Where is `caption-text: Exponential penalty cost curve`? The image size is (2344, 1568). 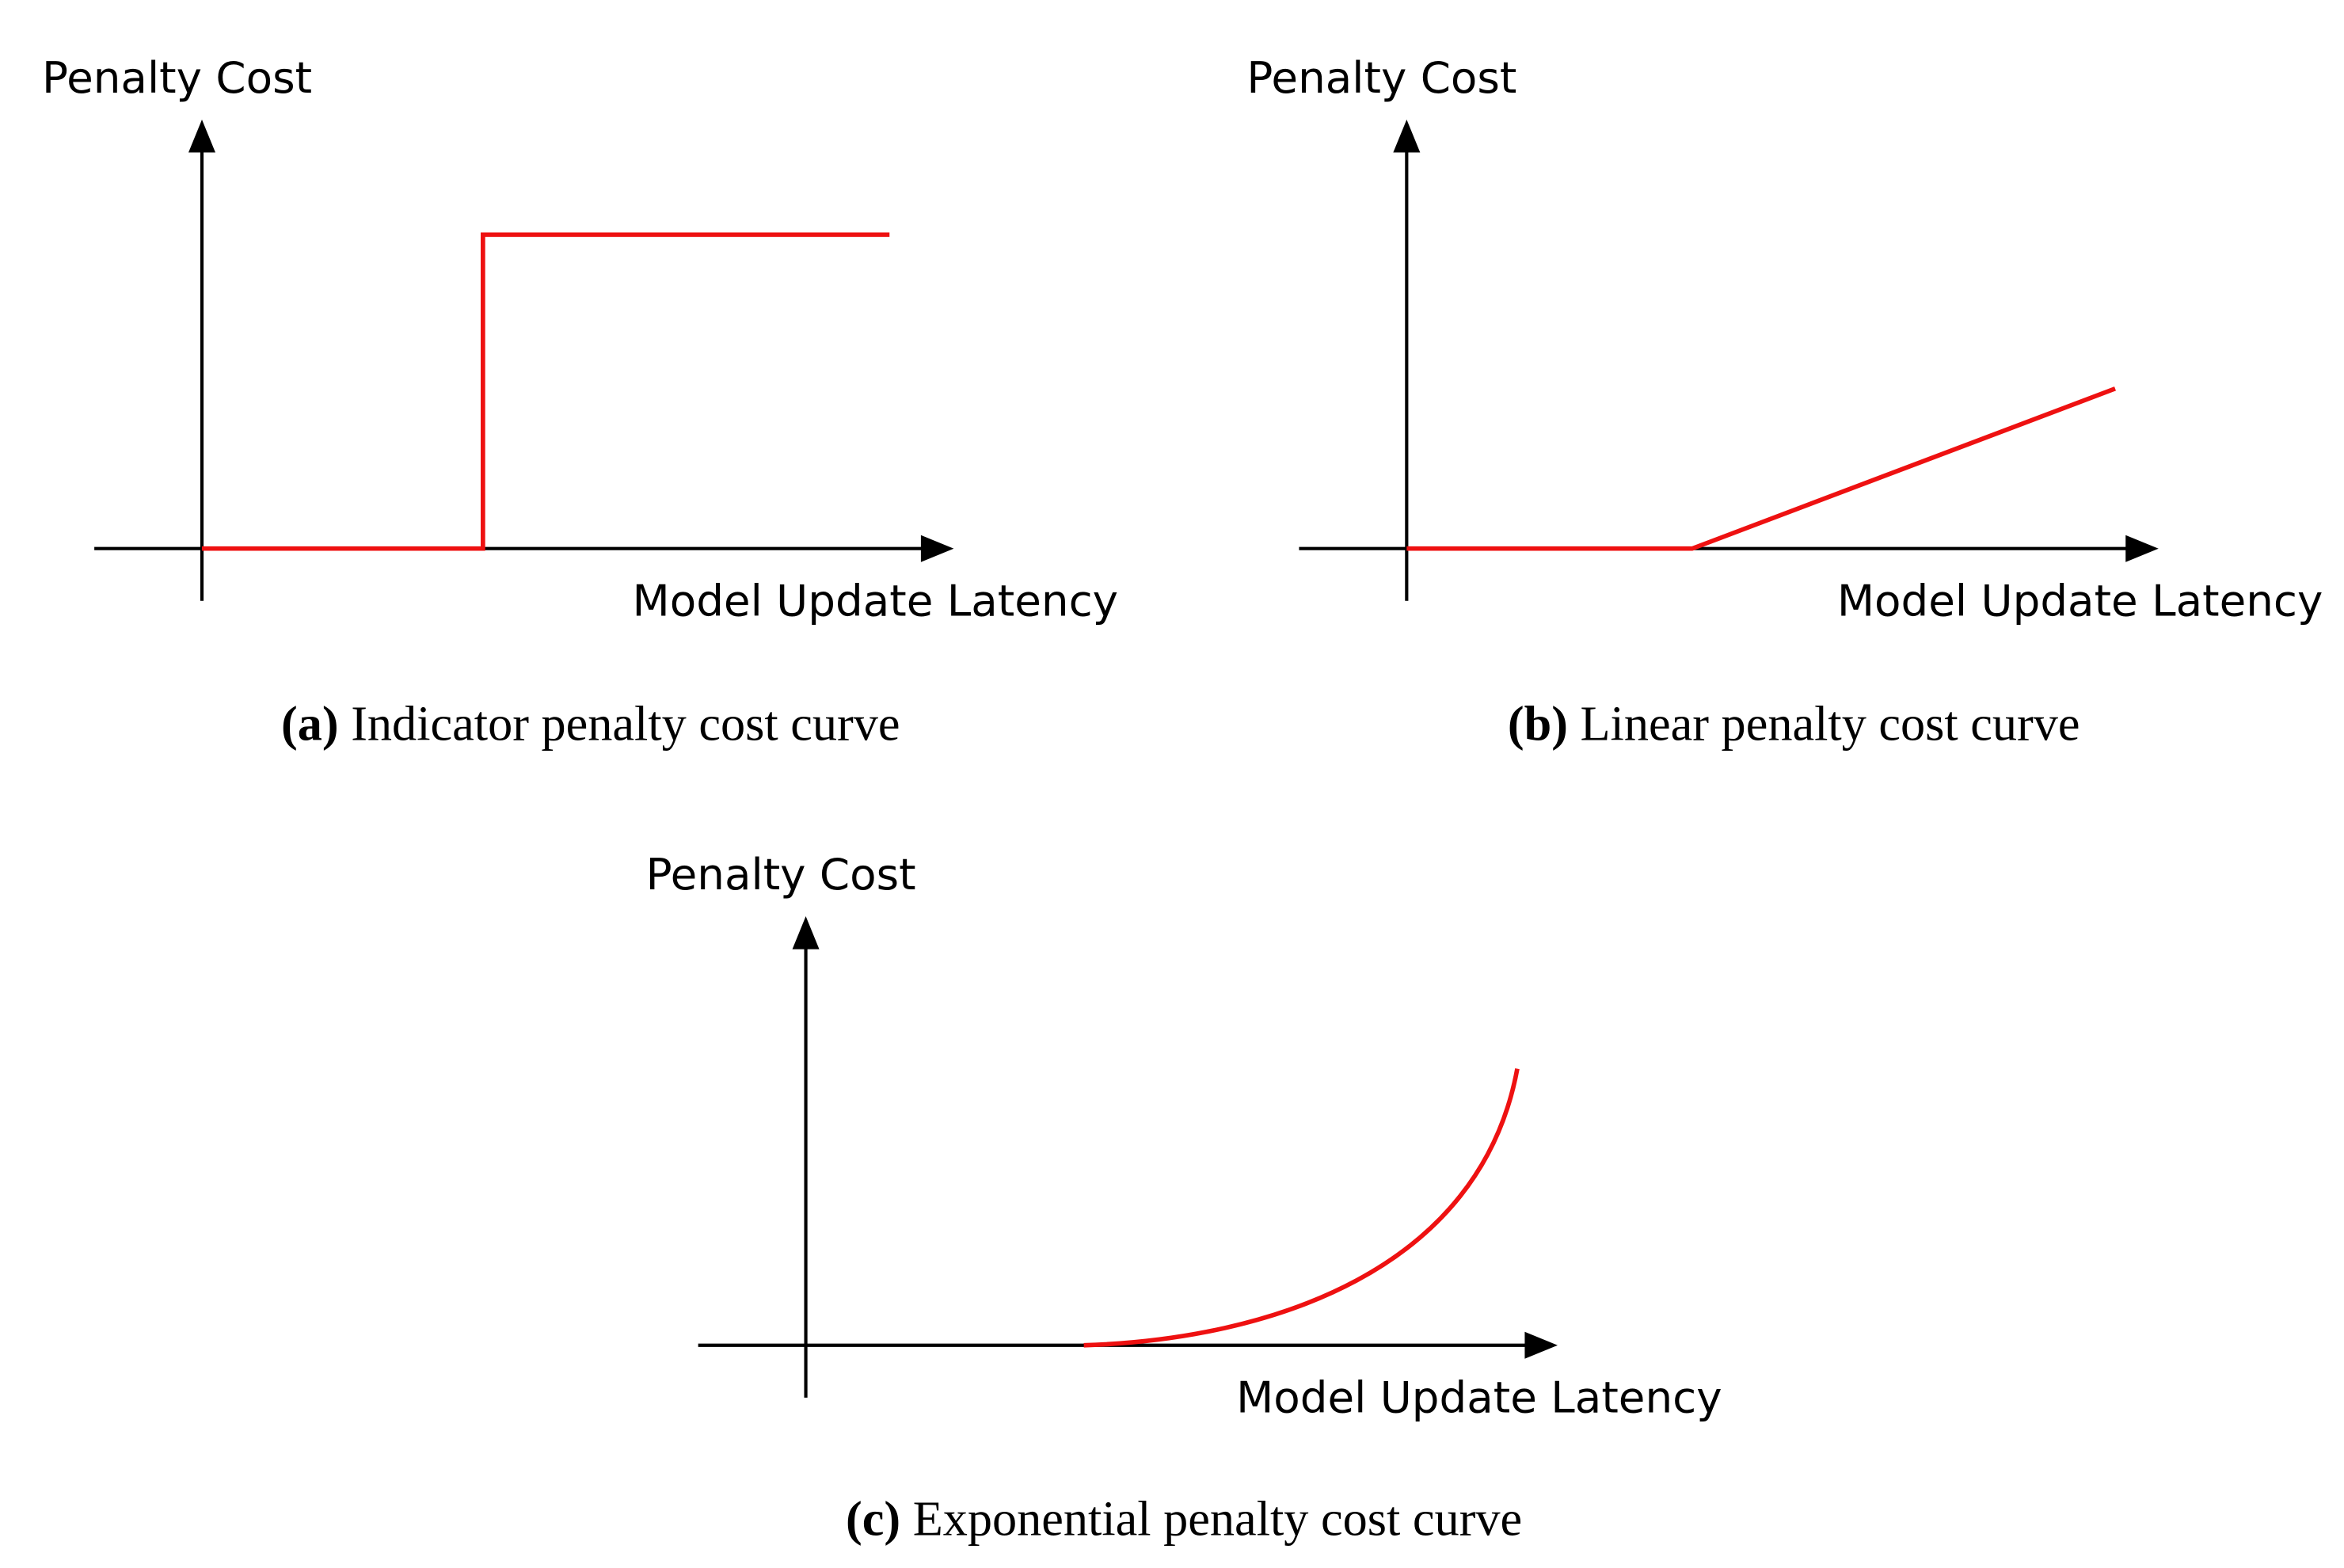 caption-text: Exponential penalty cost curve is located at coordinates (1217, 1519).